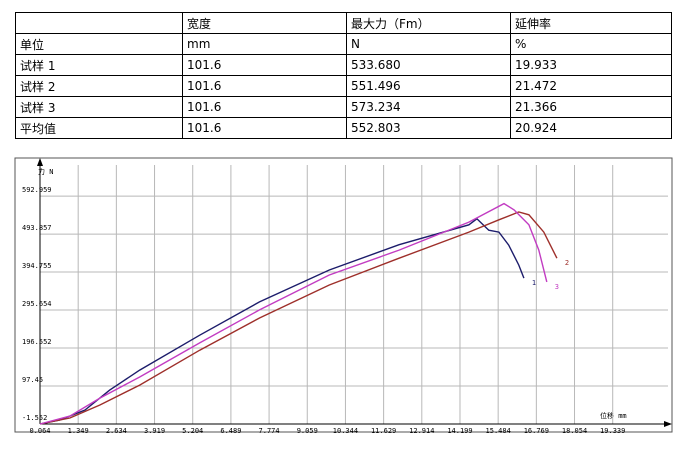 Image resolution: width=679 pixels, height=460 pixels. Describe the element at coordinates (557, 287) in the screenshot. I see `series-label: 3` at that location.